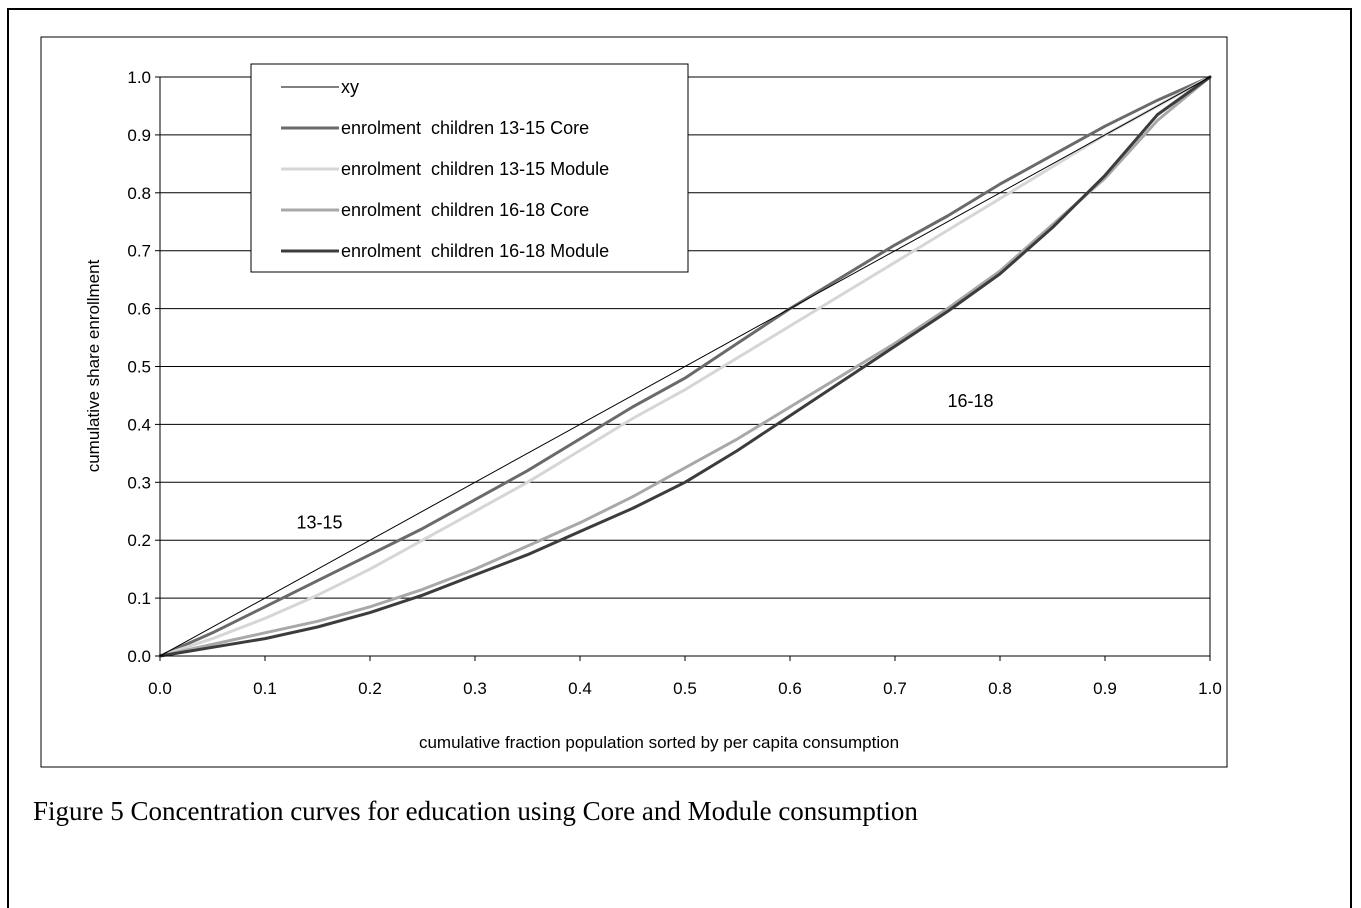 This screenshot has width=1361, height=908. Describe the element at coordinates (1000, 688) in the screenshot. I see `x-tick-label: 0.8` at that location.